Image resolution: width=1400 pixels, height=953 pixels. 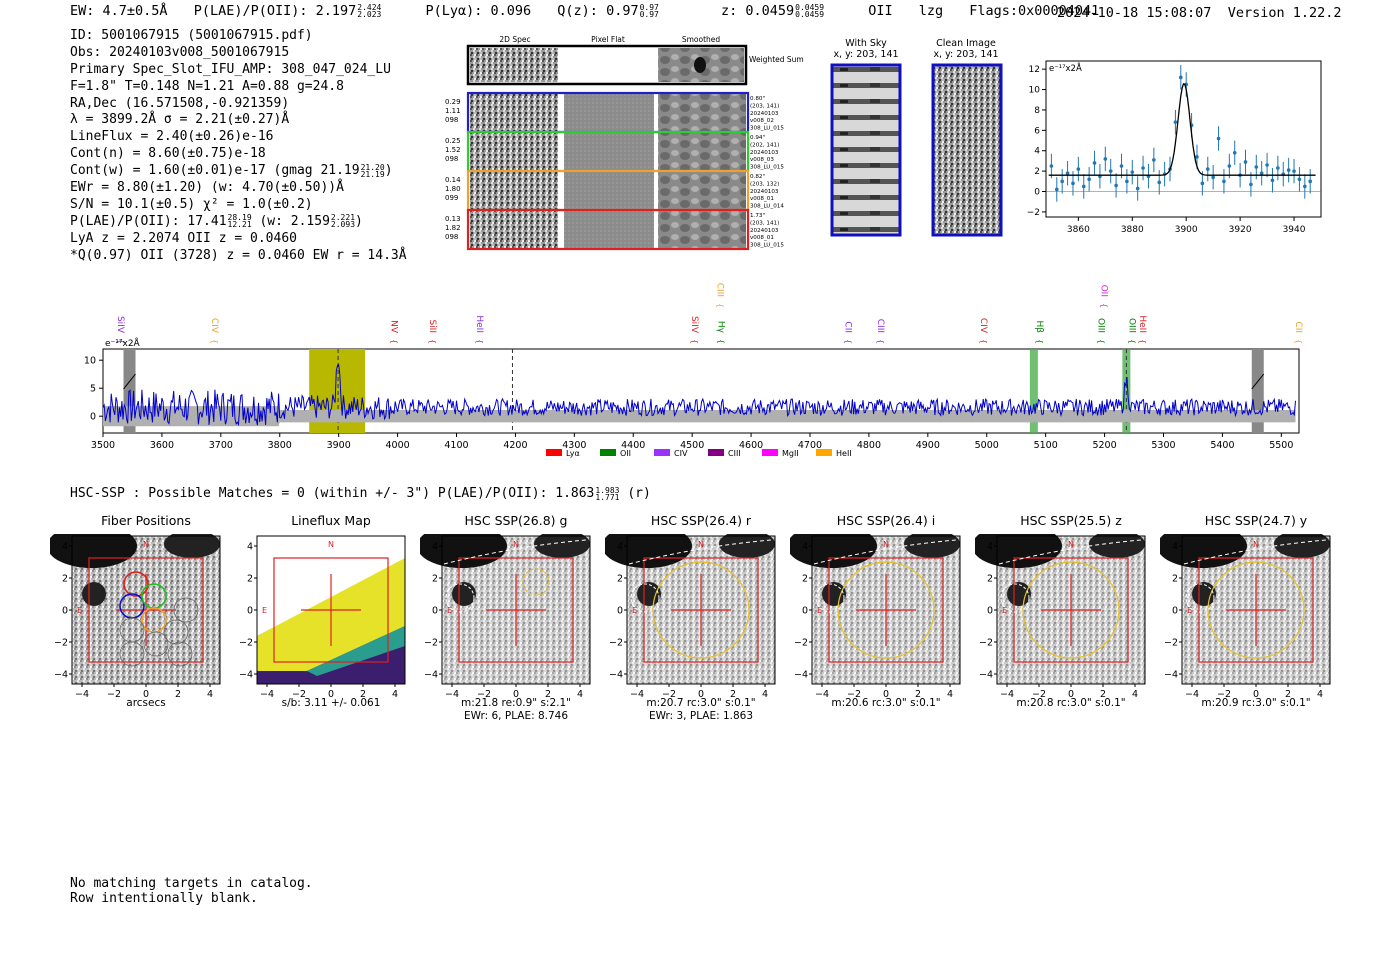 What do you see at coordinates (751, 445) in the screenshot?
I see `full-xtick: 4600` at bounding box center [751, 445].